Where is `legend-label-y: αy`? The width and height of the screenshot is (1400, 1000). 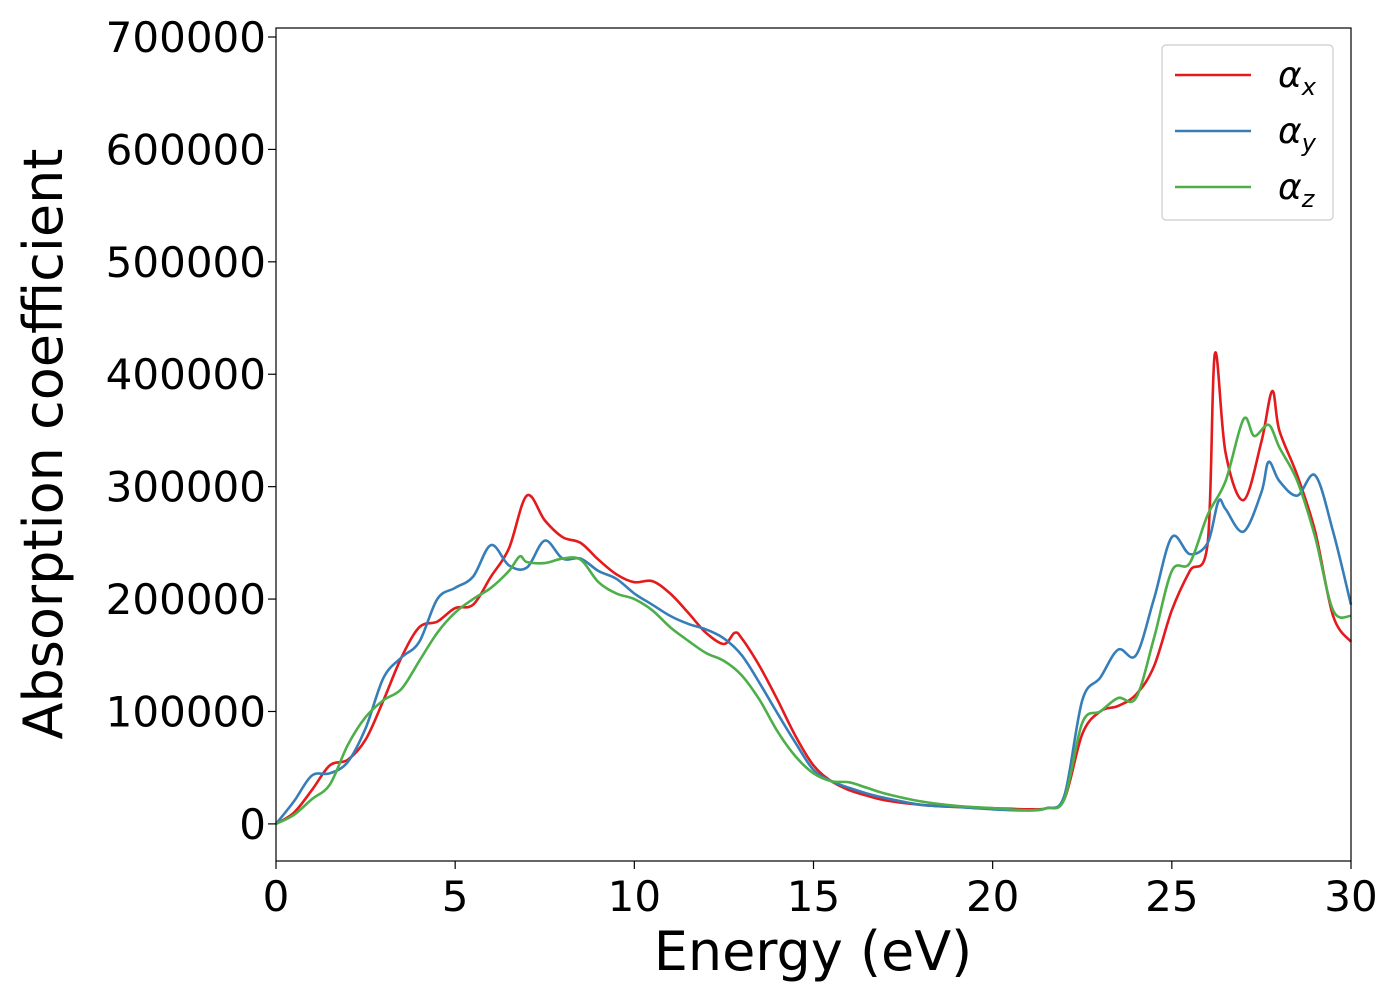
legend-label-y: αy is located at coordinates (1297, 134).